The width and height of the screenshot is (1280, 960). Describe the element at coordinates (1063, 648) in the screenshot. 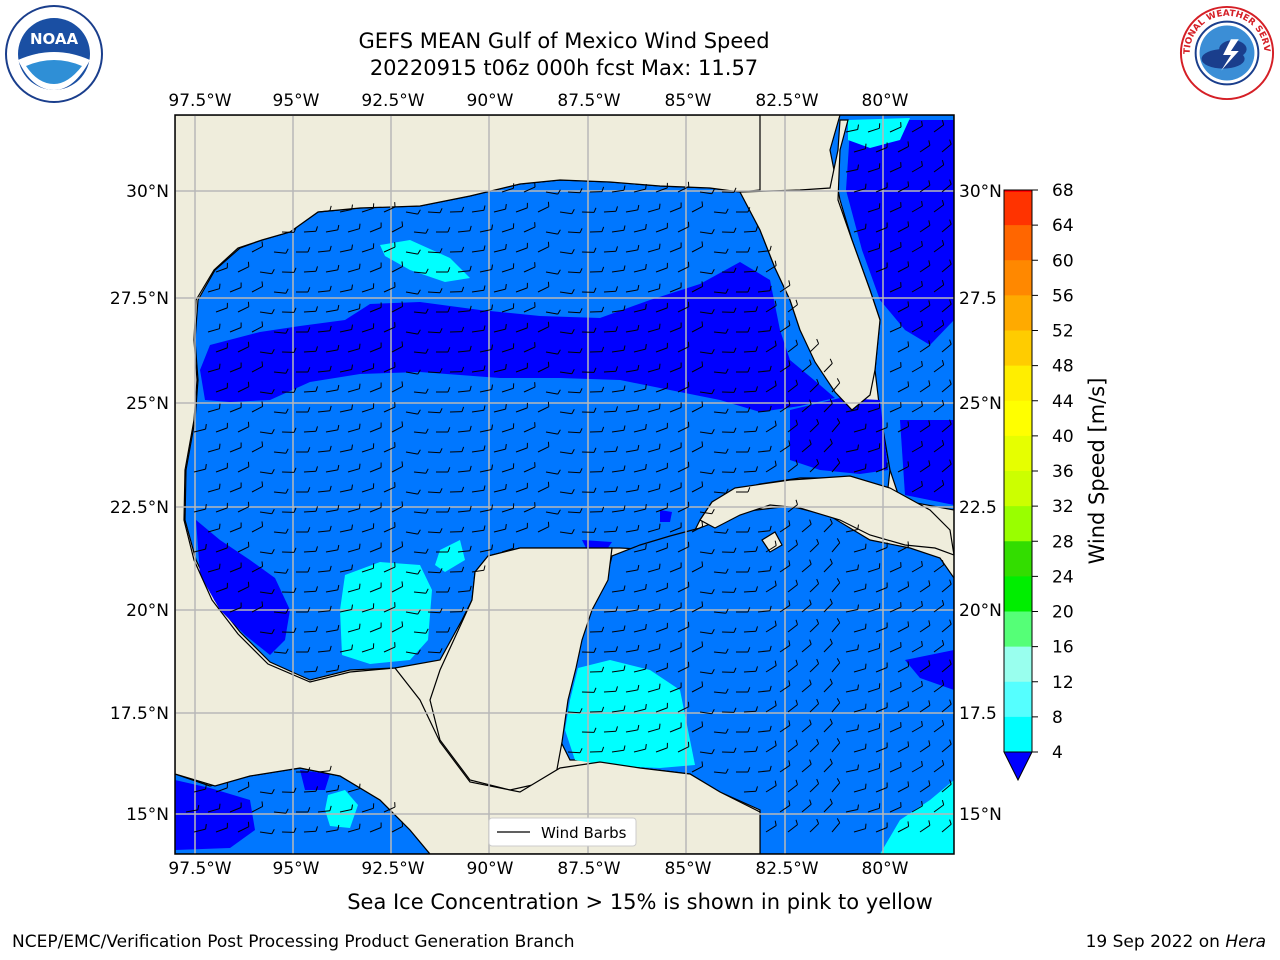

I see `colorbar-tick-label: 16` at that location.